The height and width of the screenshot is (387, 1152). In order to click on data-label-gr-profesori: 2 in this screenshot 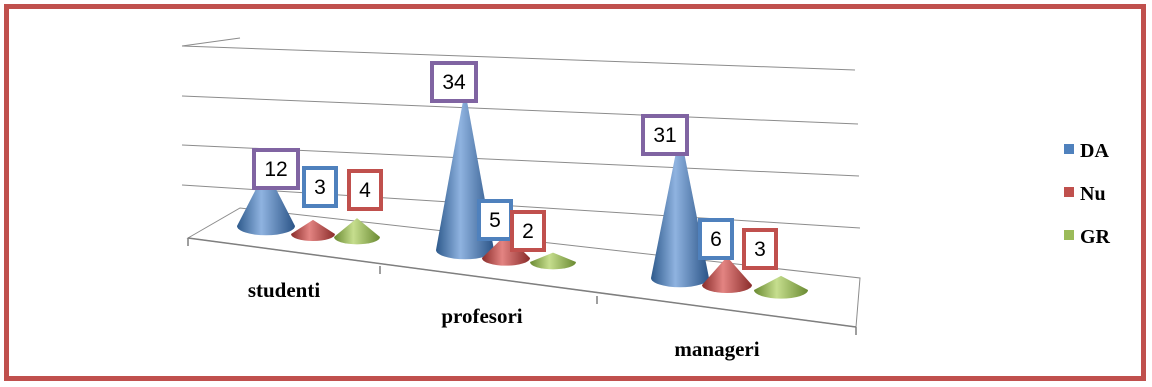, I will do `click(528, 231)`.